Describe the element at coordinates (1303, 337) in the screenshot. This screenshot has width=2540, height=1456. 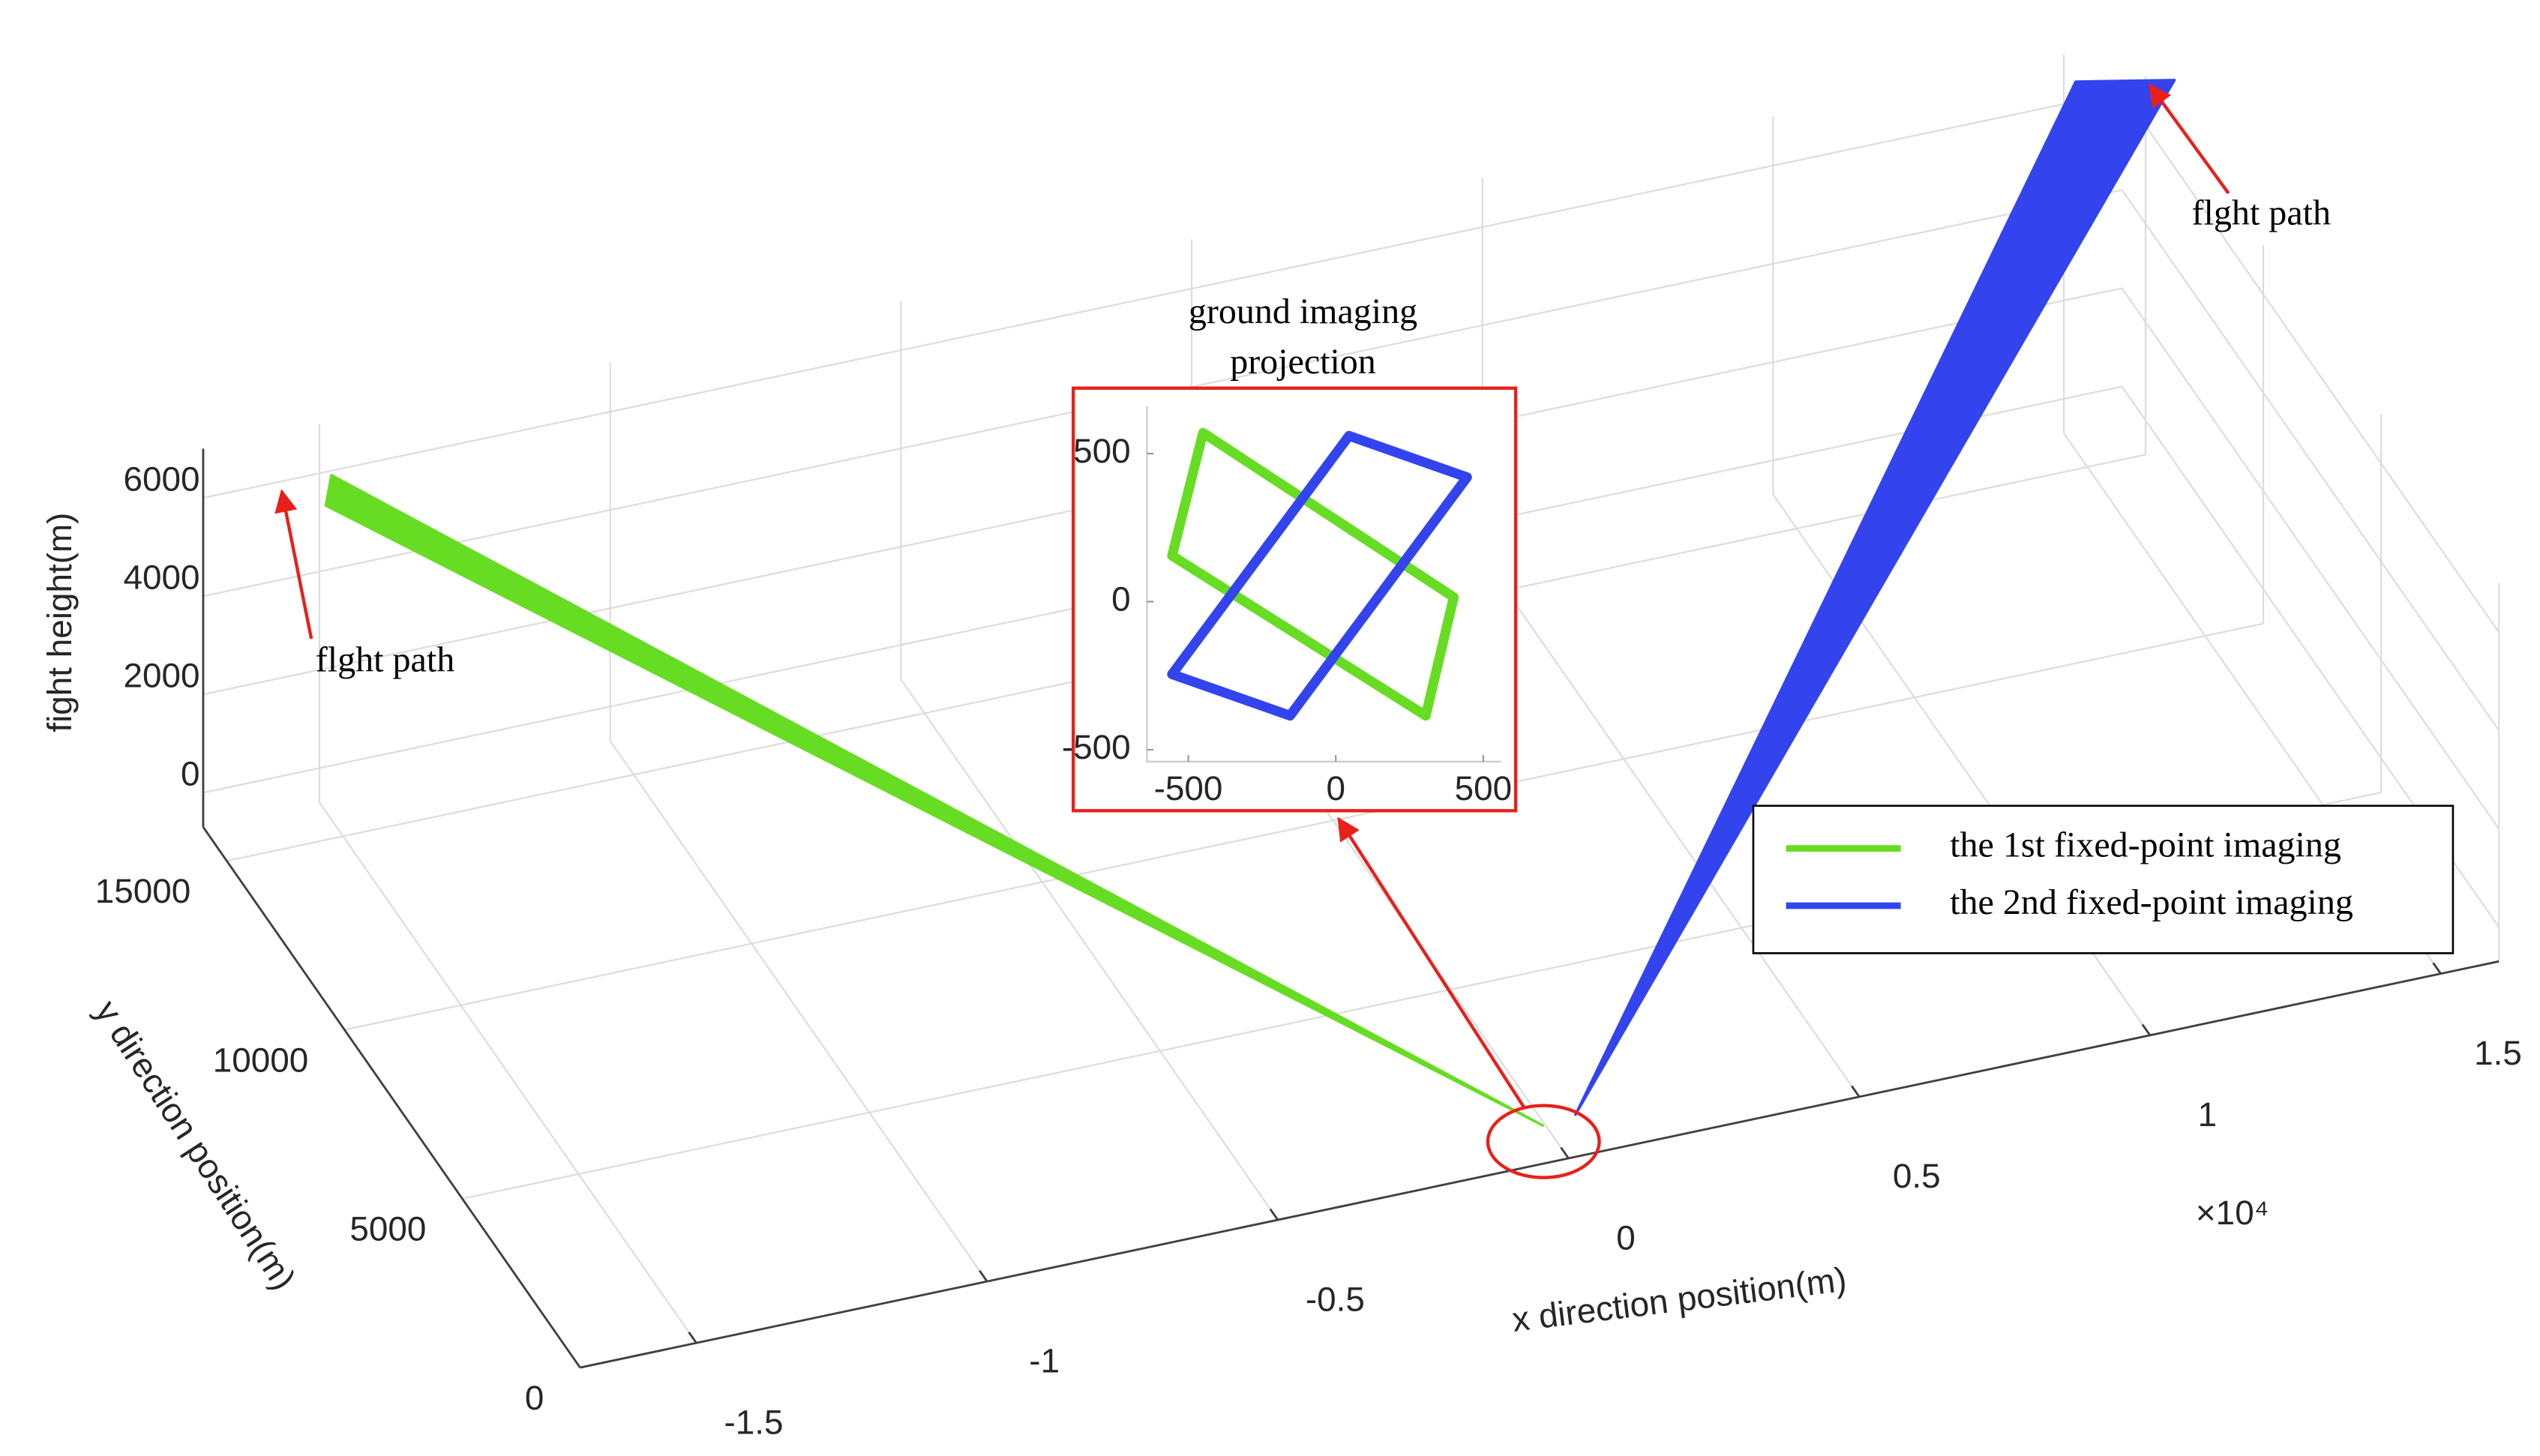
I see `inset-title: ground imaging projection` at that location.